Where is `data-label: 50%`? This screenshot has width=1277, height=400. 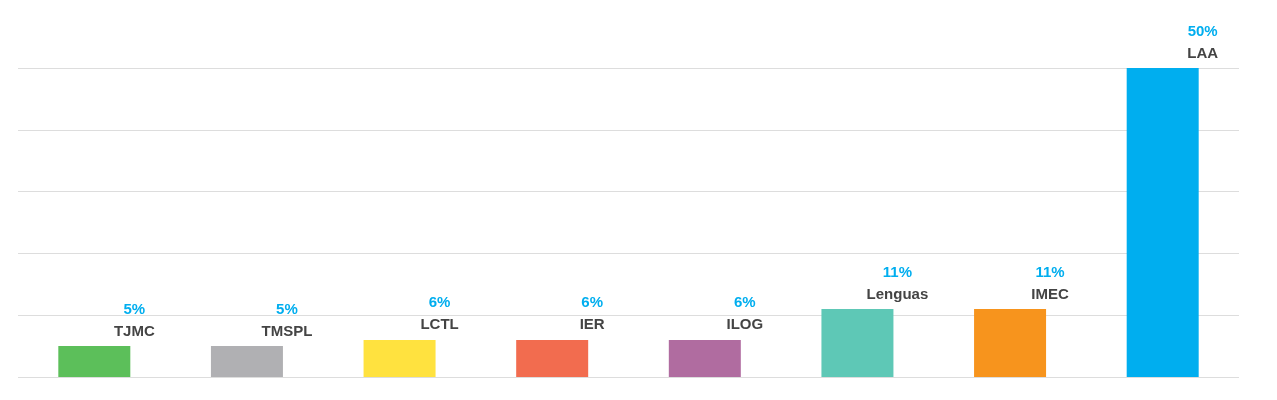 data-label: 50% is located at coordinates (1202, 30).